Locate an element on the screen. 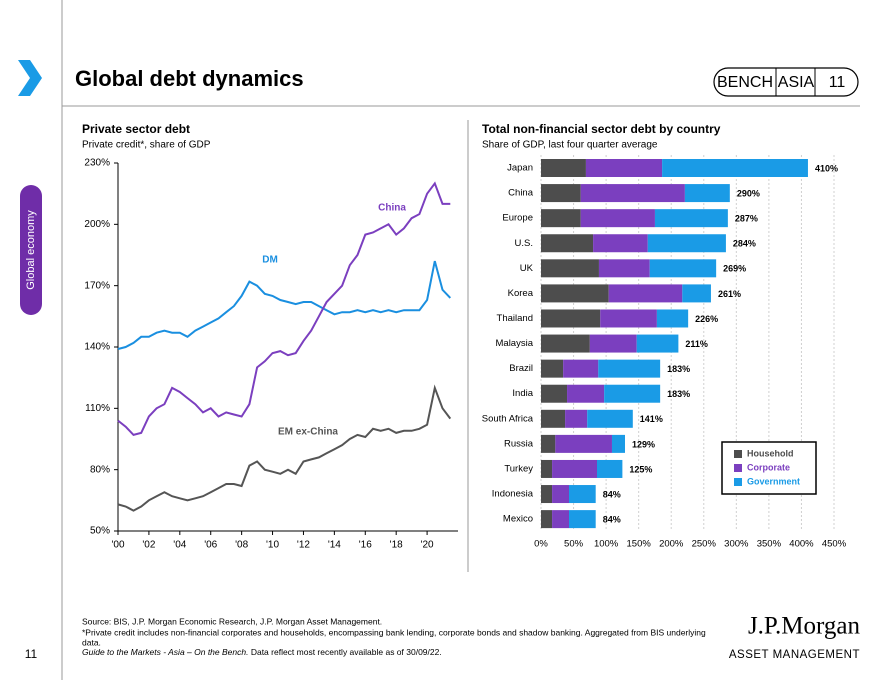  legend-swatch is located at coordinates (738, 482).